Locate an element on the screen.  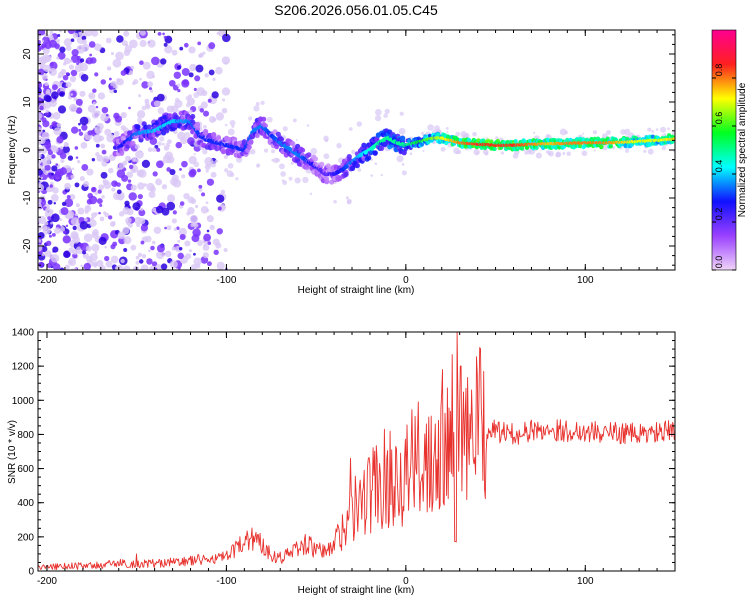
spectrogram-y-axis-label: Frequency (Hz) is located at coordinates (12, 150).